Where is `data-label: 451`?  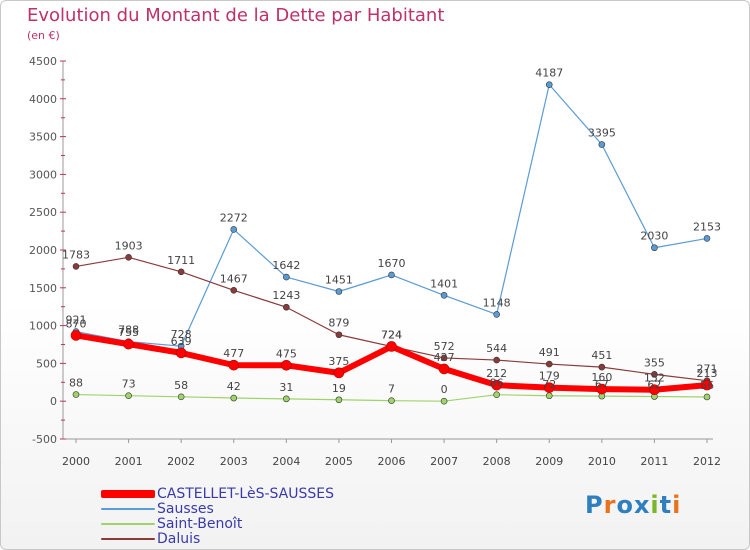 data-label: 451 is located at coordinates (601, 355).